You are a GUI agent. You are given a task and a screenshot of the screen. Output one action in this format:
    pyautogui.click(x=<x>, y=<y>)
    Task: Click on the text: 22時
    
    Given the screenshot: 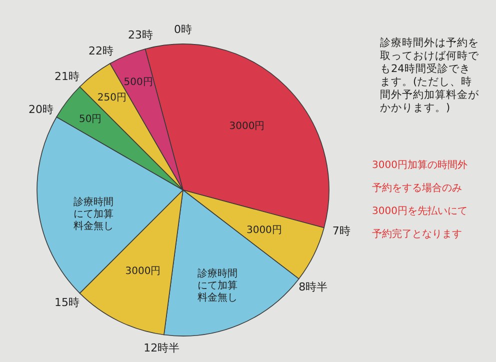 What is the action you would take?
    pyautogui.click(x=101, y=51)
    